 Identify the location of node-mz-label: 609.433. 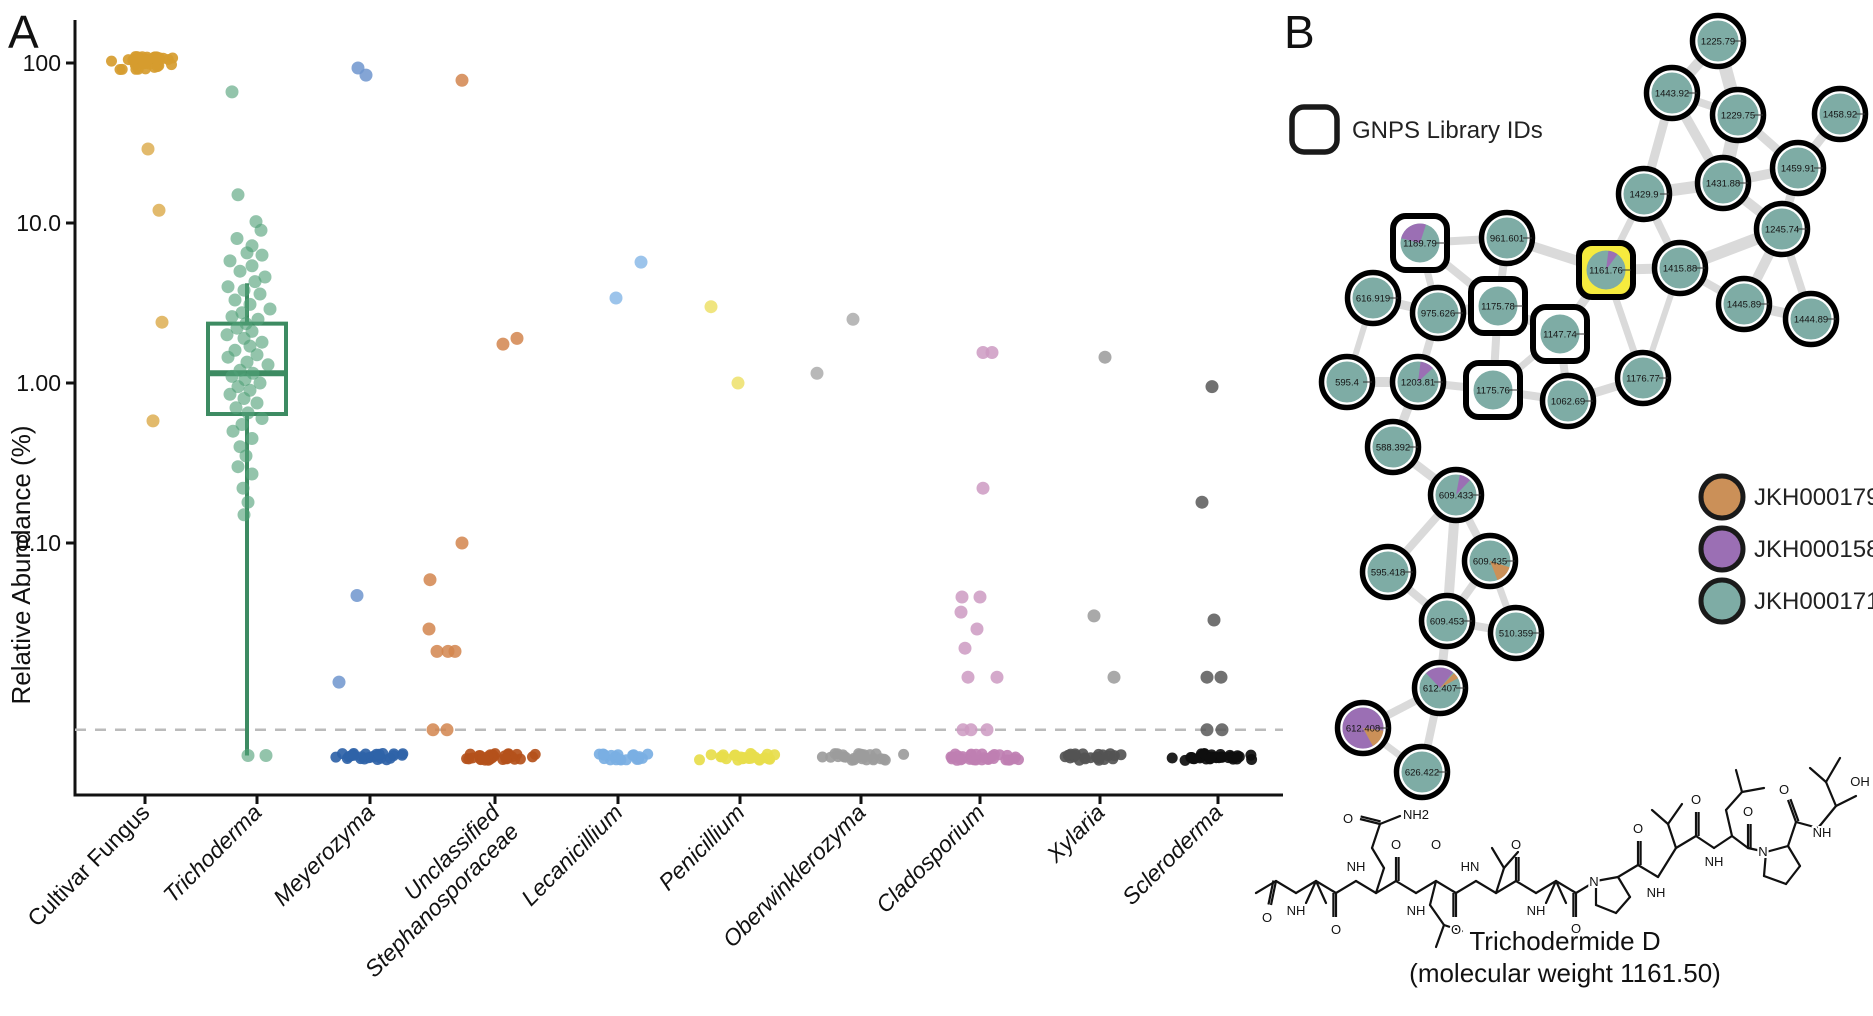
(1456, 496).